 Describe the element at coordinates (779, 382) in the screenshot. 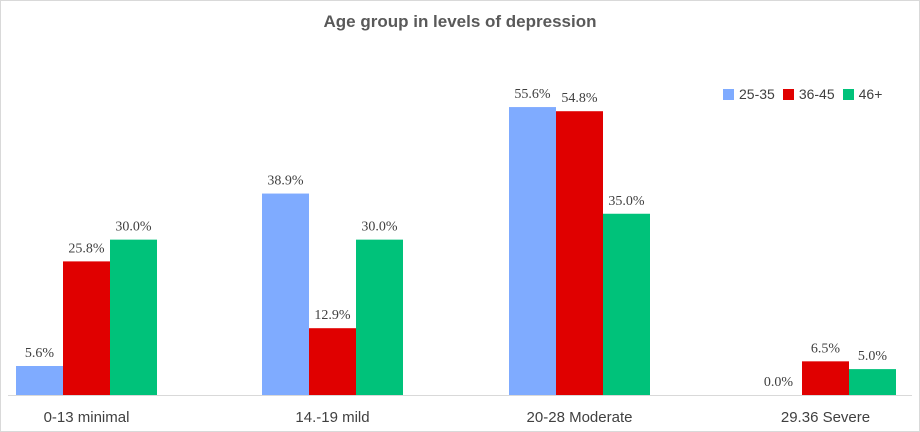

I see `data-label-25-35-3: 0.0%` at that location.